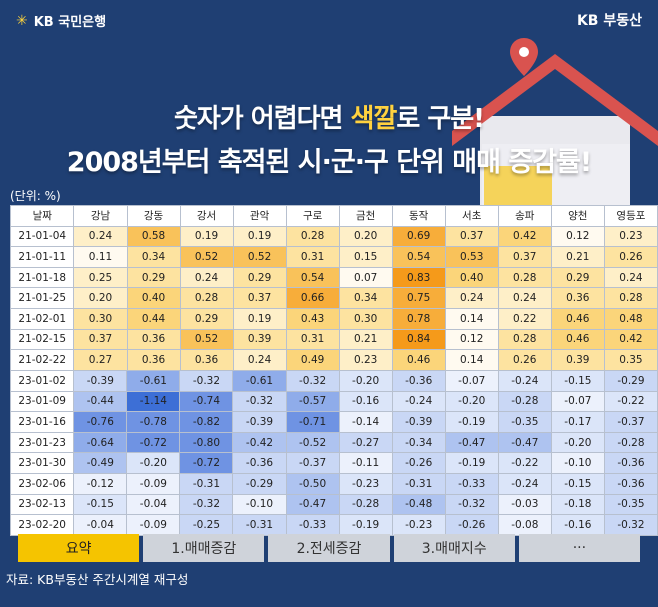  I want to click on value-cell: 0.42, so click(630, 339).